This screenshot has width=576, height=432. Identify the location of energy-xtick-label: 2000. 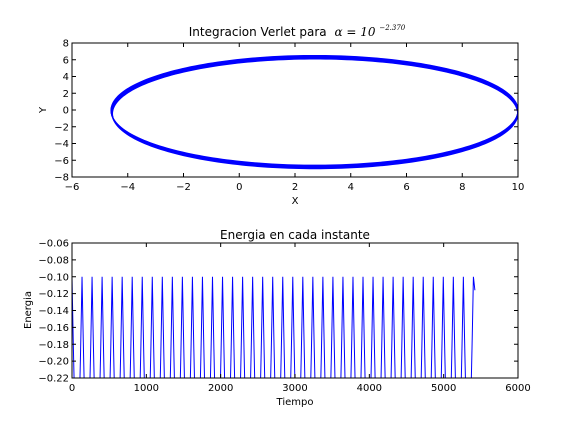
(220, 388).